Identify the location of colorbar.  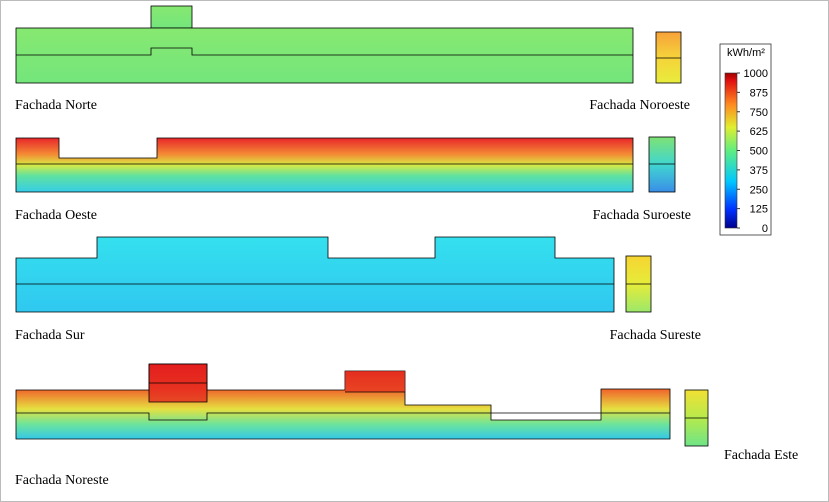
(731, 150).